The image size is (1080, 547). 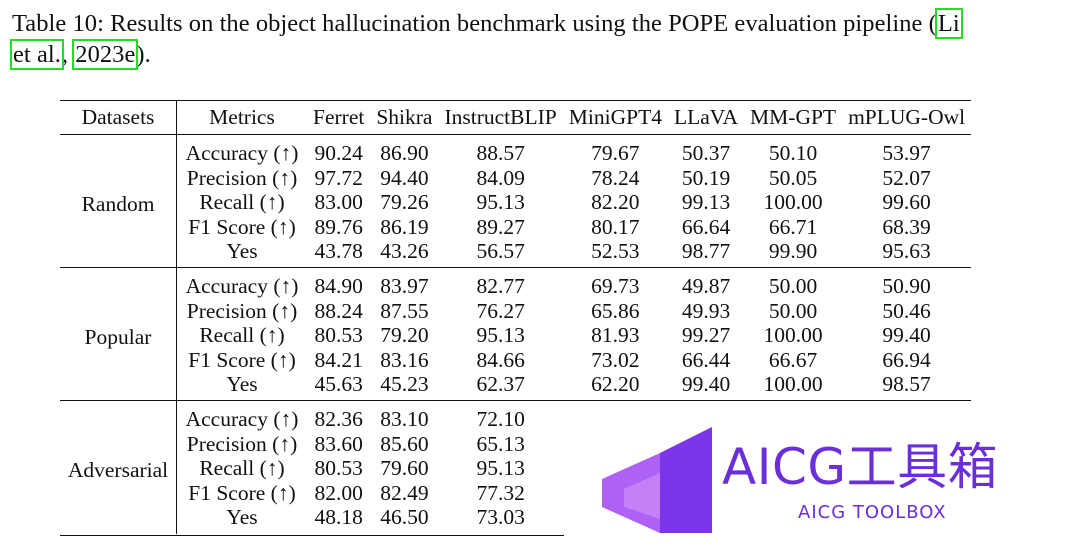 I want to click on value-cell: 99.90, so click(x=793, y=251).